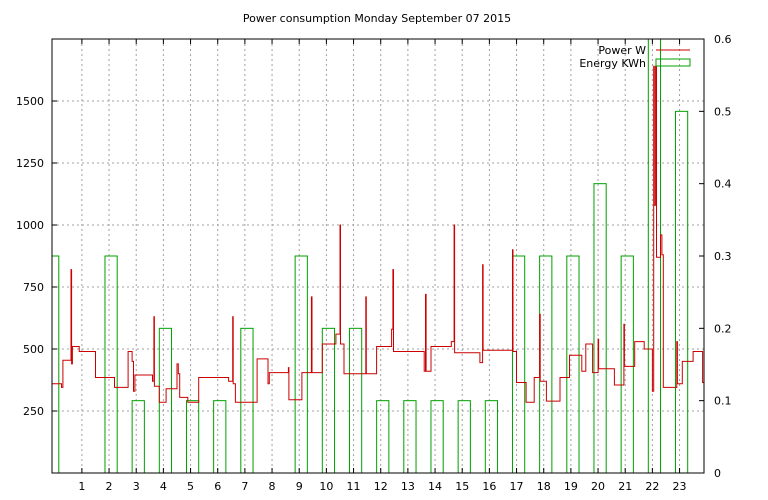 This screenshot has height=500, width=768. Describe the element at coordinates (652, 486) in the screenshot. I see `x-tick-label: 22` at that location.